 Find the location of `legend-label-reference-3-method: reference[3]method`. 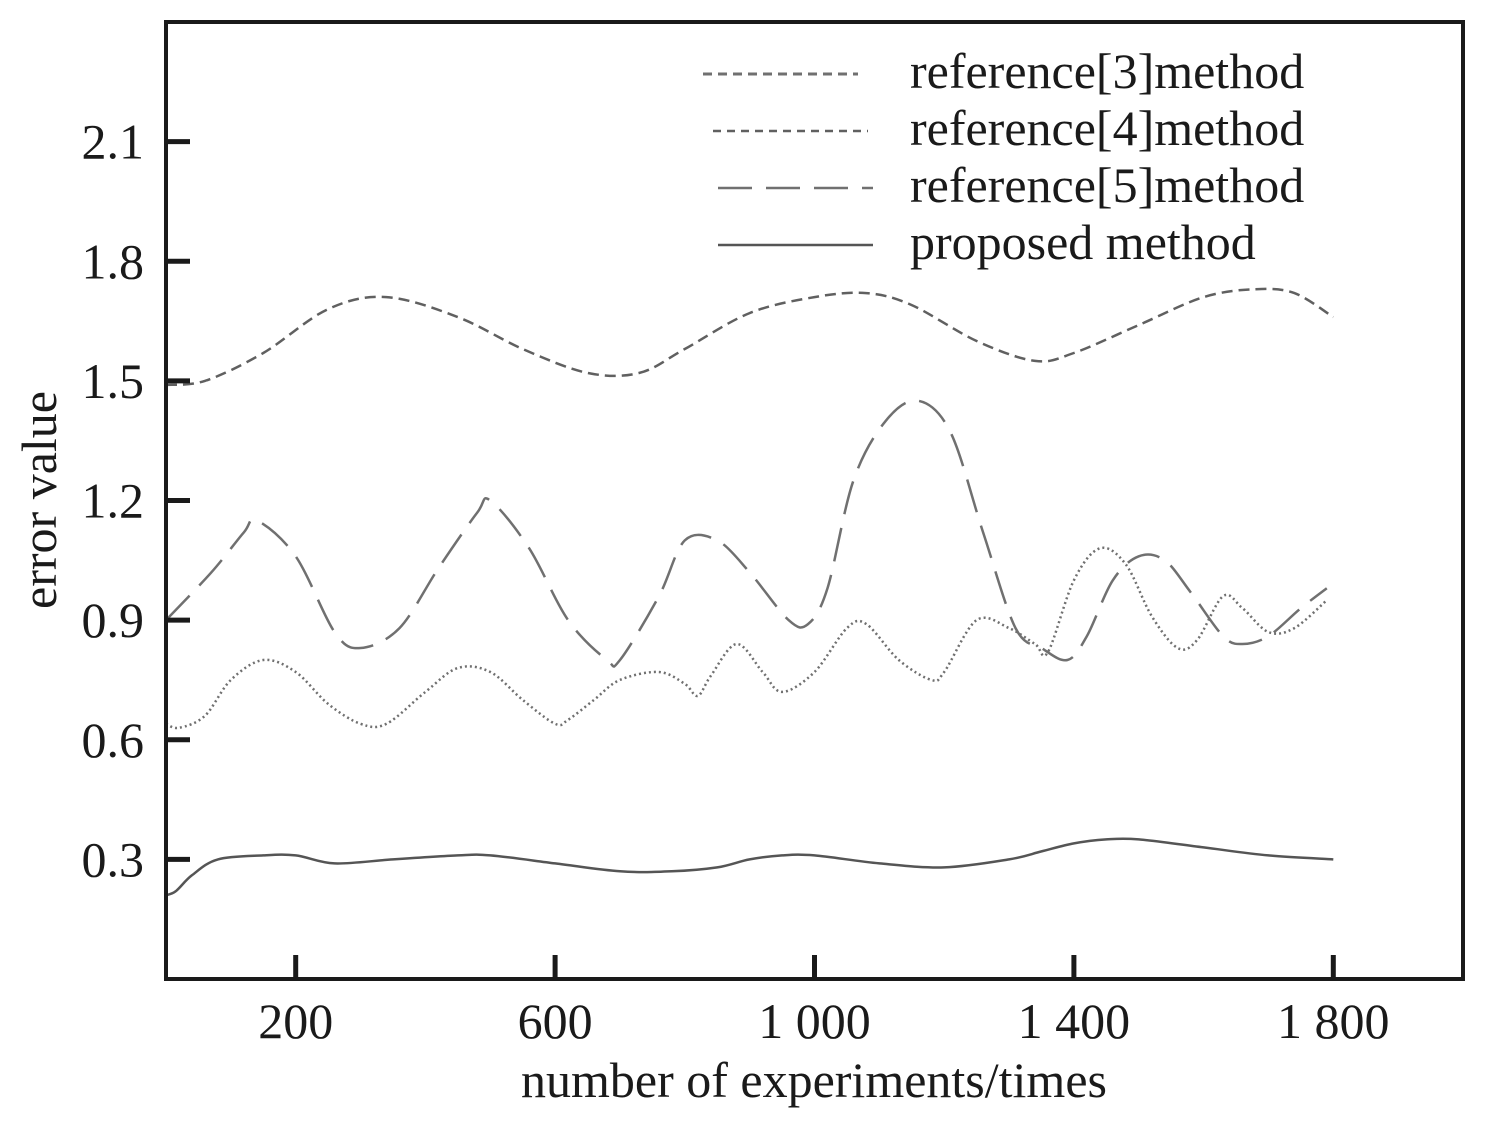

legend-label-reference-3-method: reference[3]method is located at coordinates (1107, 71).